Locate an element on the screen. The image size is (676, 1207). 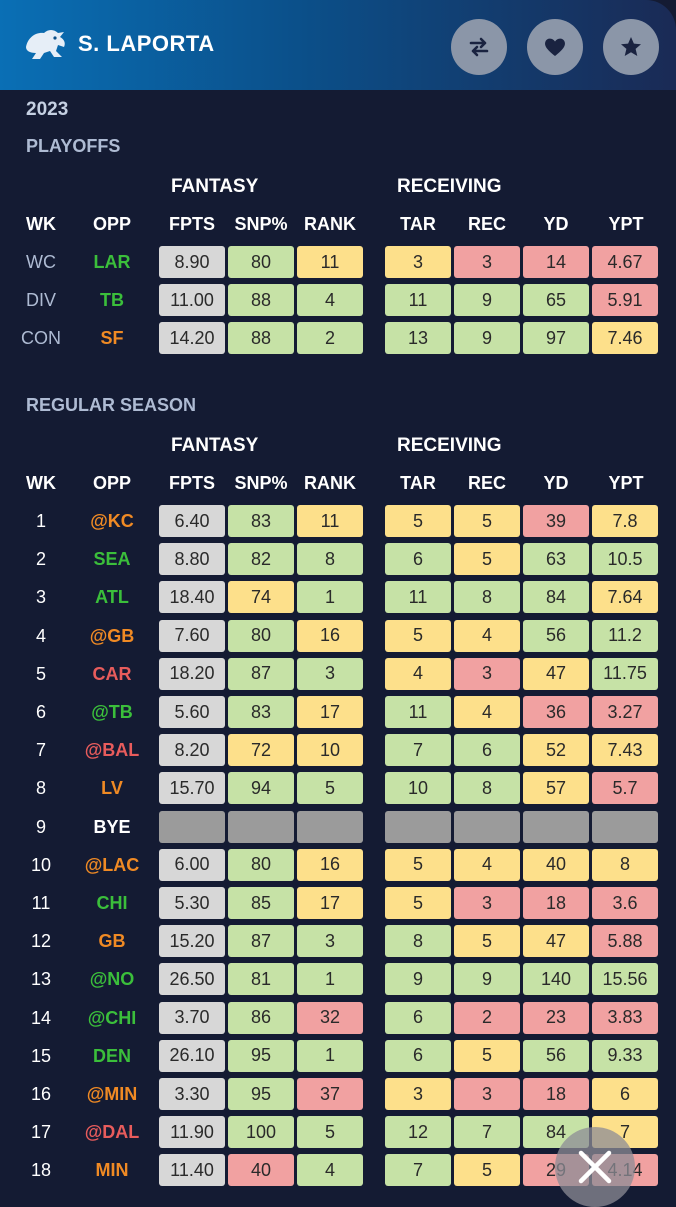
targets-cell is located at coordinates (418, 826).